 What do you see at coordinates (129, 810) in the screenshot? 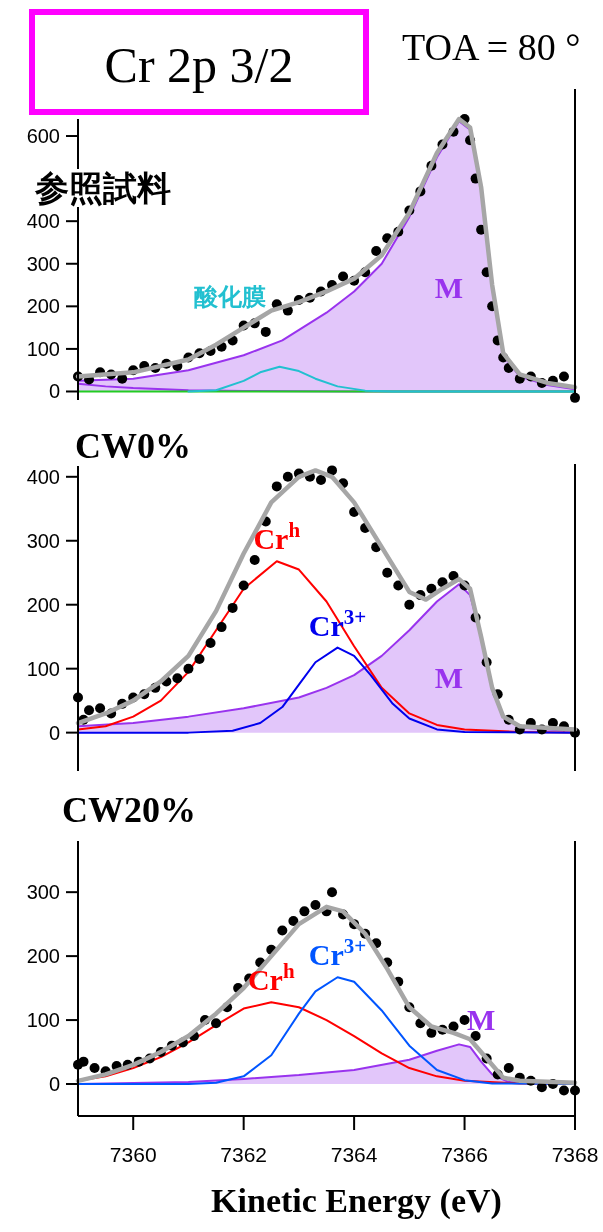
I see `chart-subtitle: CW20%` at bounding box center [129, 810].